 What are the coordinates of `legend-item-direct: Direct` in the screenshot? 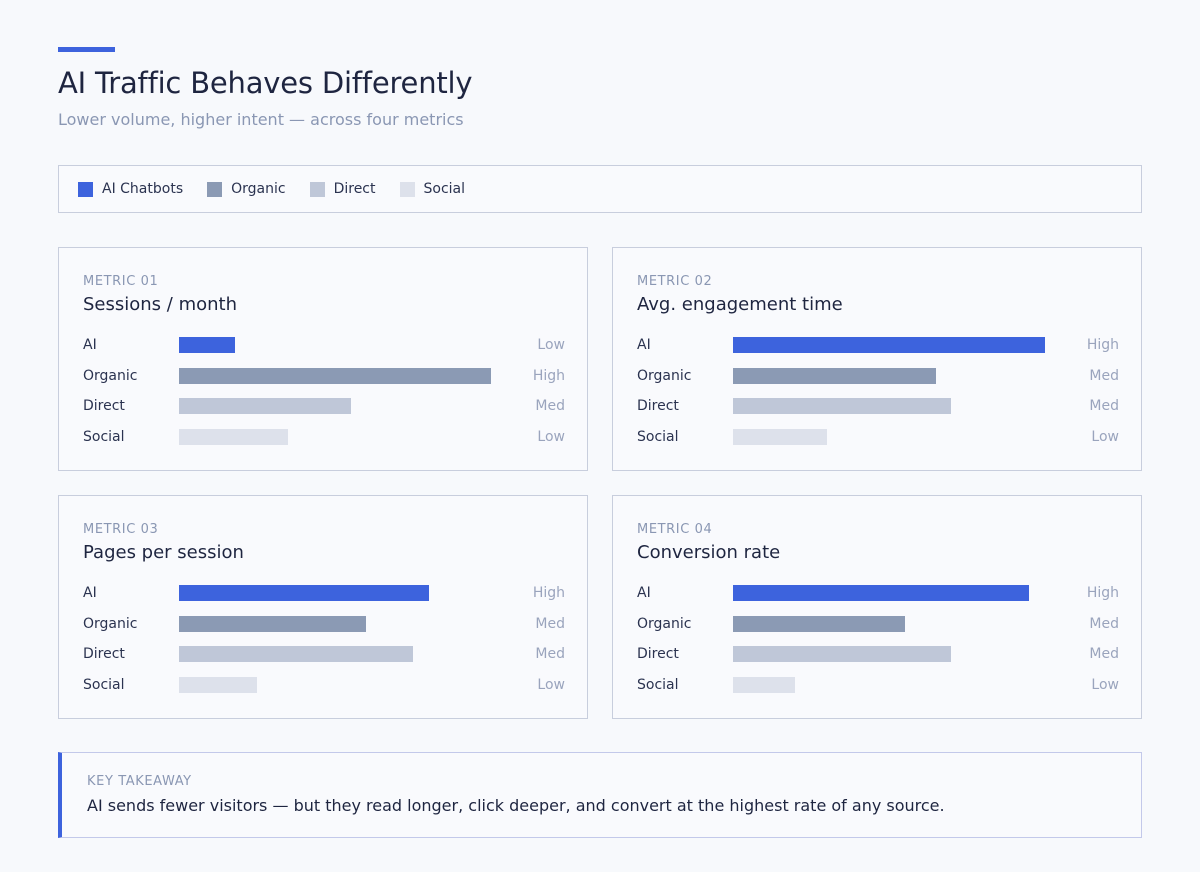 It's located at (342, 189).